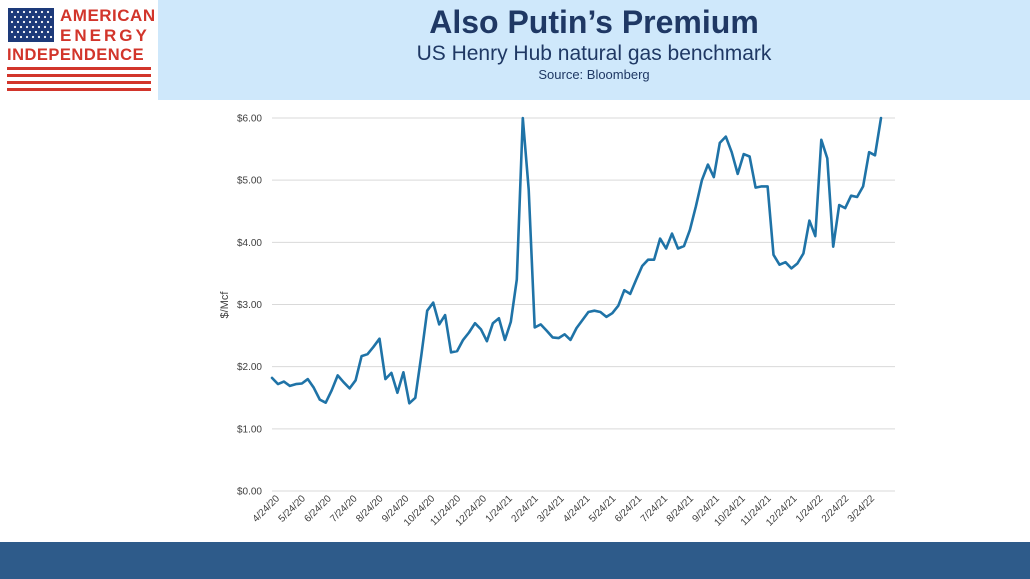 Image resolution: width=1030 pixels, height=579 pixels. Describe the element at coordinates (603, 509) in the screenshot. I see `x-tick-label: 5/24/21` at that location.